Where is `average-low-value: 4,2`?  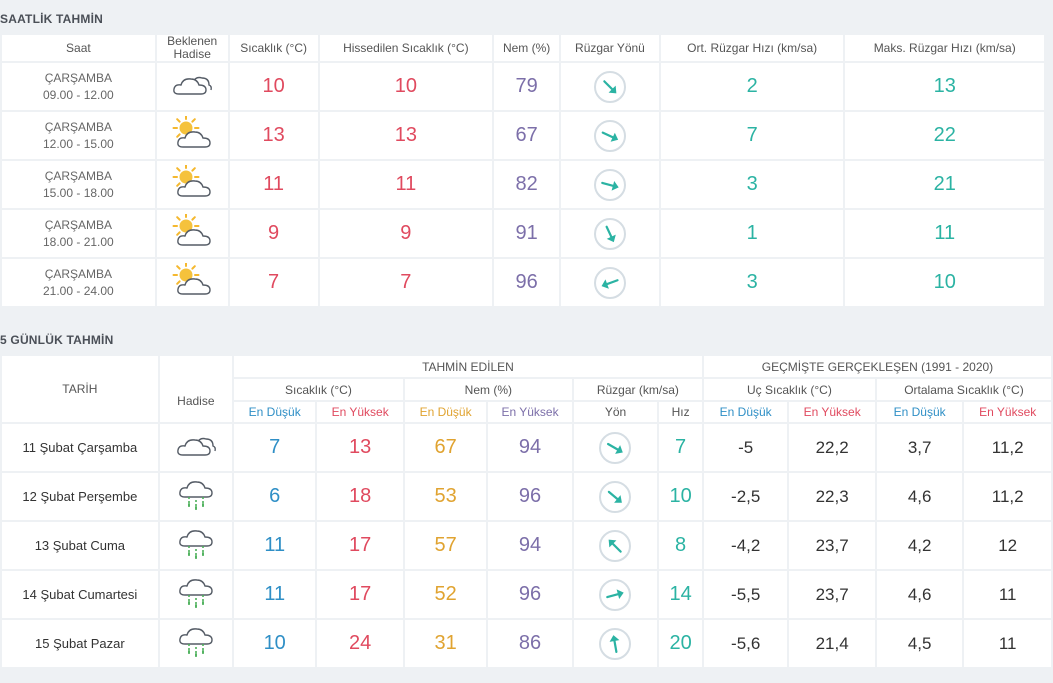 average-low-value: 4,2 is located at coordinates (919, 545).